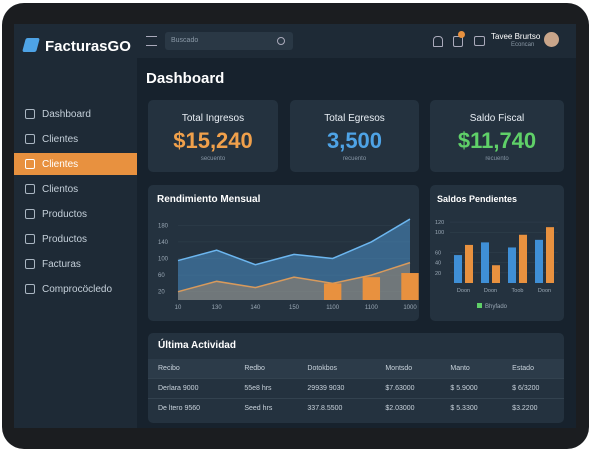 The image size is (591, 452). Describe the element at coordinates (294, 242) in the screenshot. I see `line` at that location.